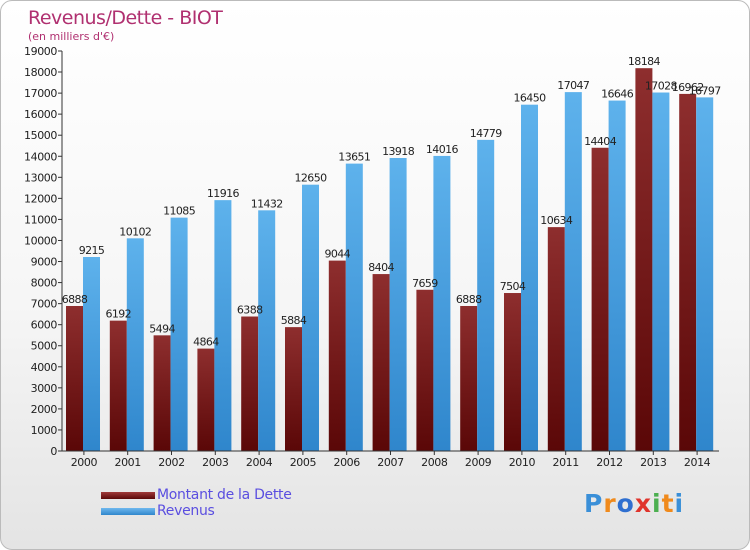 The height and width of the screenshot is (550, 750). Describe the element at coordinates (337, 254) in the screenshot. I see `data-label-dette: 9044` at that location.